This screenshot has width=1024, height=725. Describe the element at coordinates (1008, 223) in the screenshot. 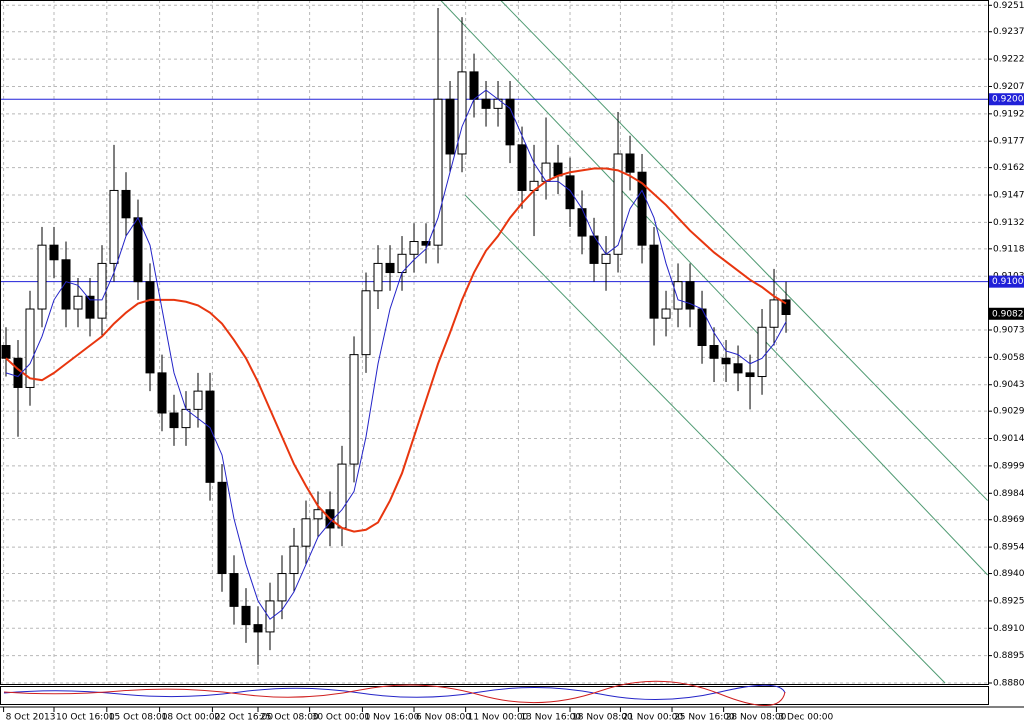

I see `y-tick-label: 0.91325` at that location.